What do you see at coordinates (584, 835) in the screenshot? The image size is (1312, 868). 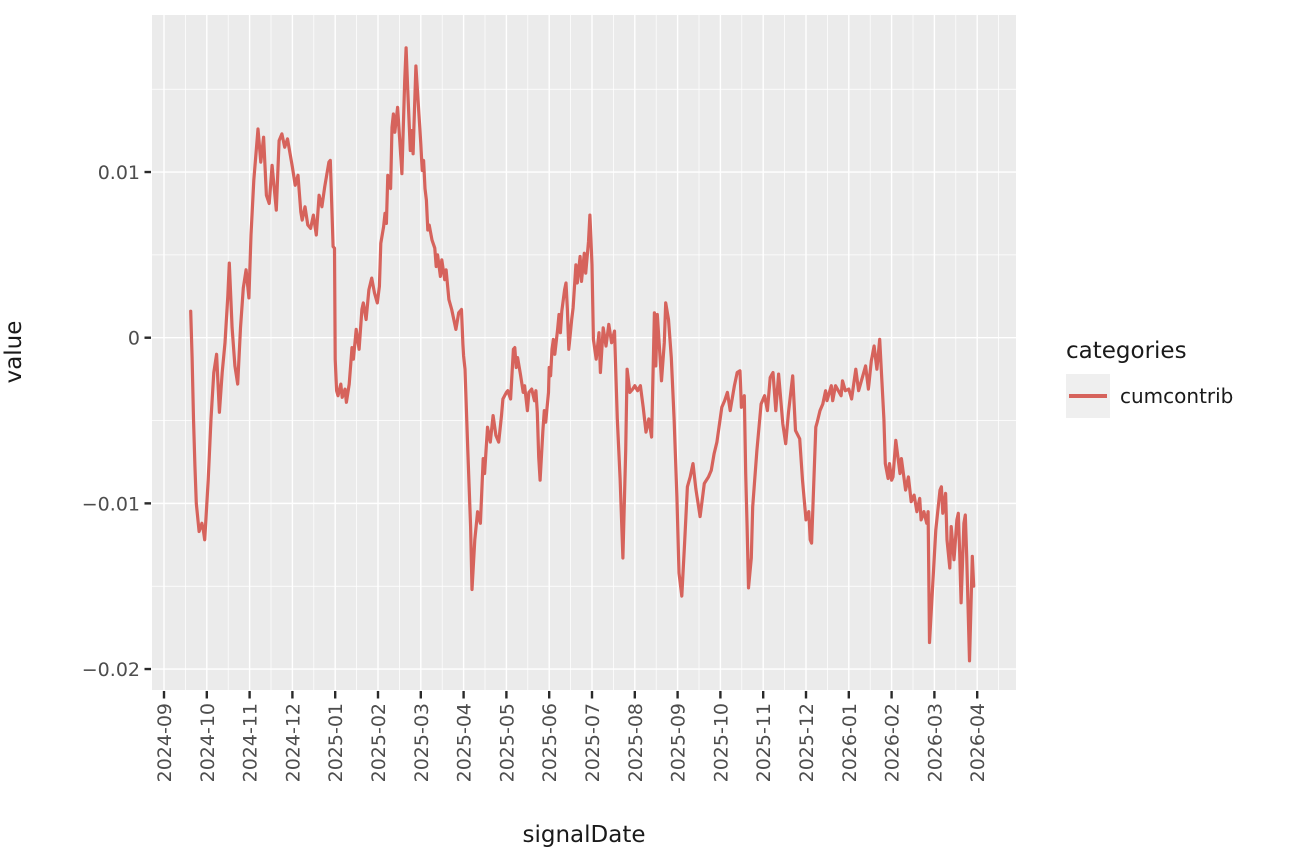 I see `x-axis-title: signalDate` at bounding box center [584, 835].